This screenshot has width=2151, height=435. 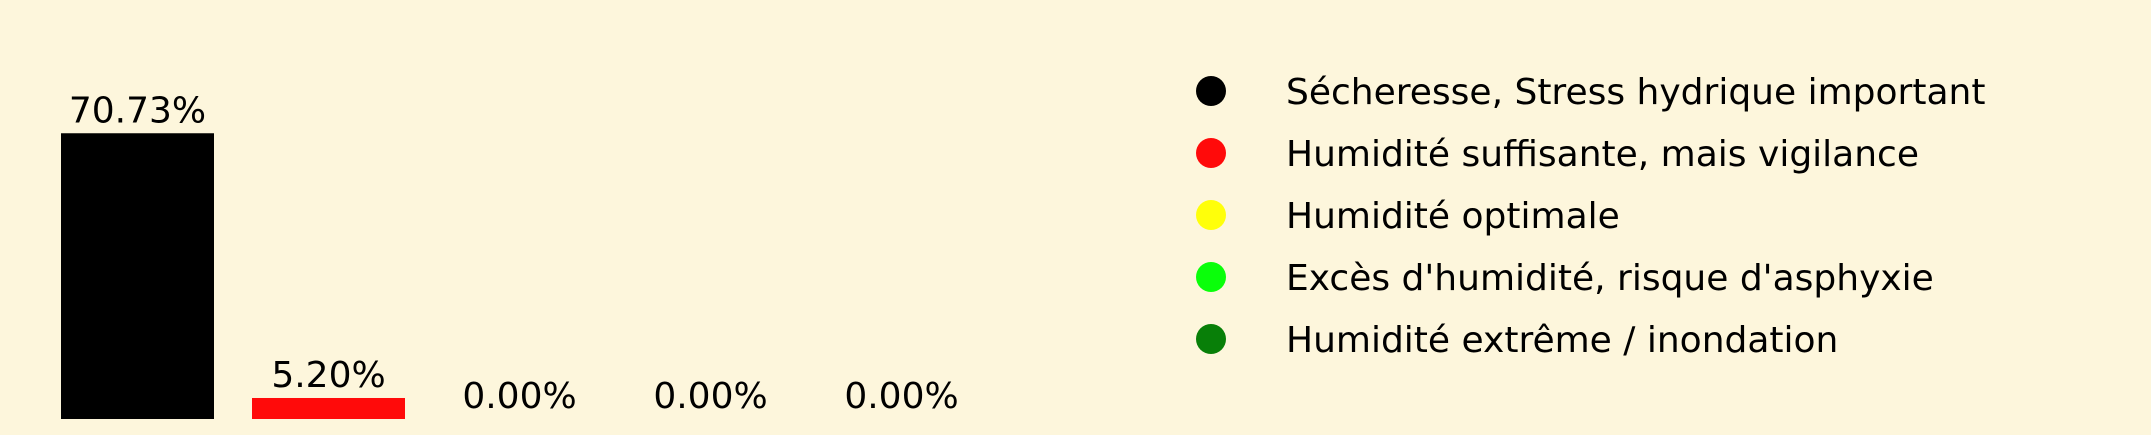 I want to click on legend-label-5: Humidité extrême / inondation, so click(x=1562, y=340).